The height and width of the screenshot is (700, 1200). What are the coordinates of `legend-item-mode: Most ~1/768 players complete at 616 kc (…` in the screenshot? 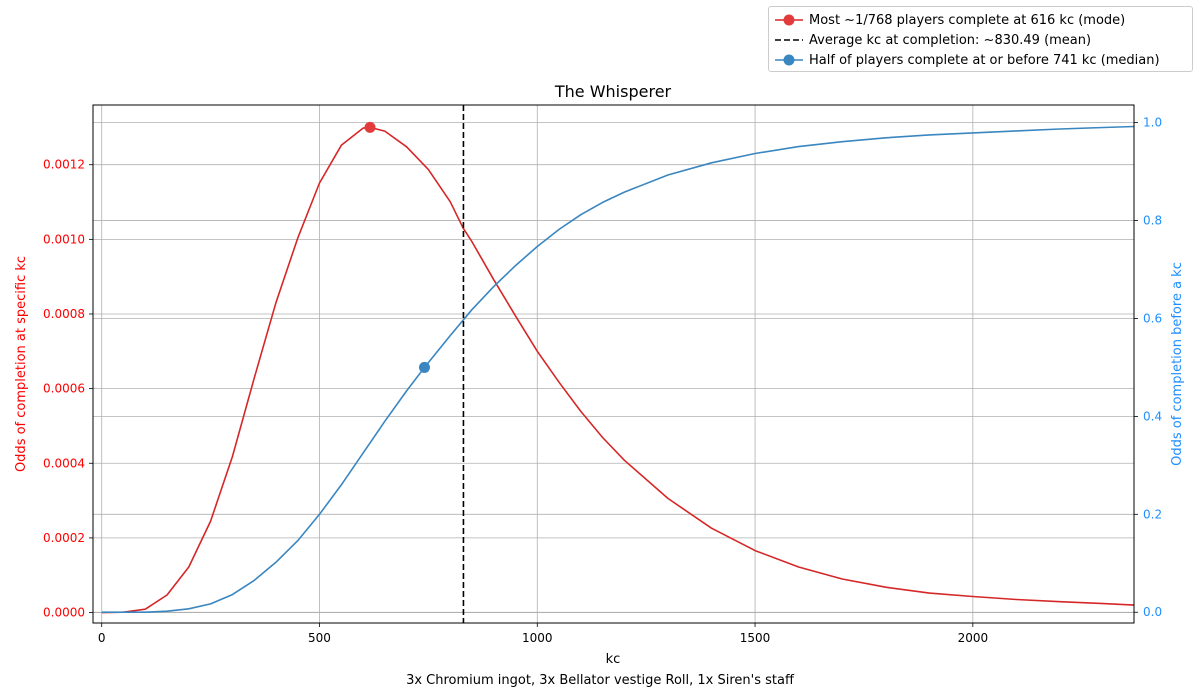 It's located at (947, 20).